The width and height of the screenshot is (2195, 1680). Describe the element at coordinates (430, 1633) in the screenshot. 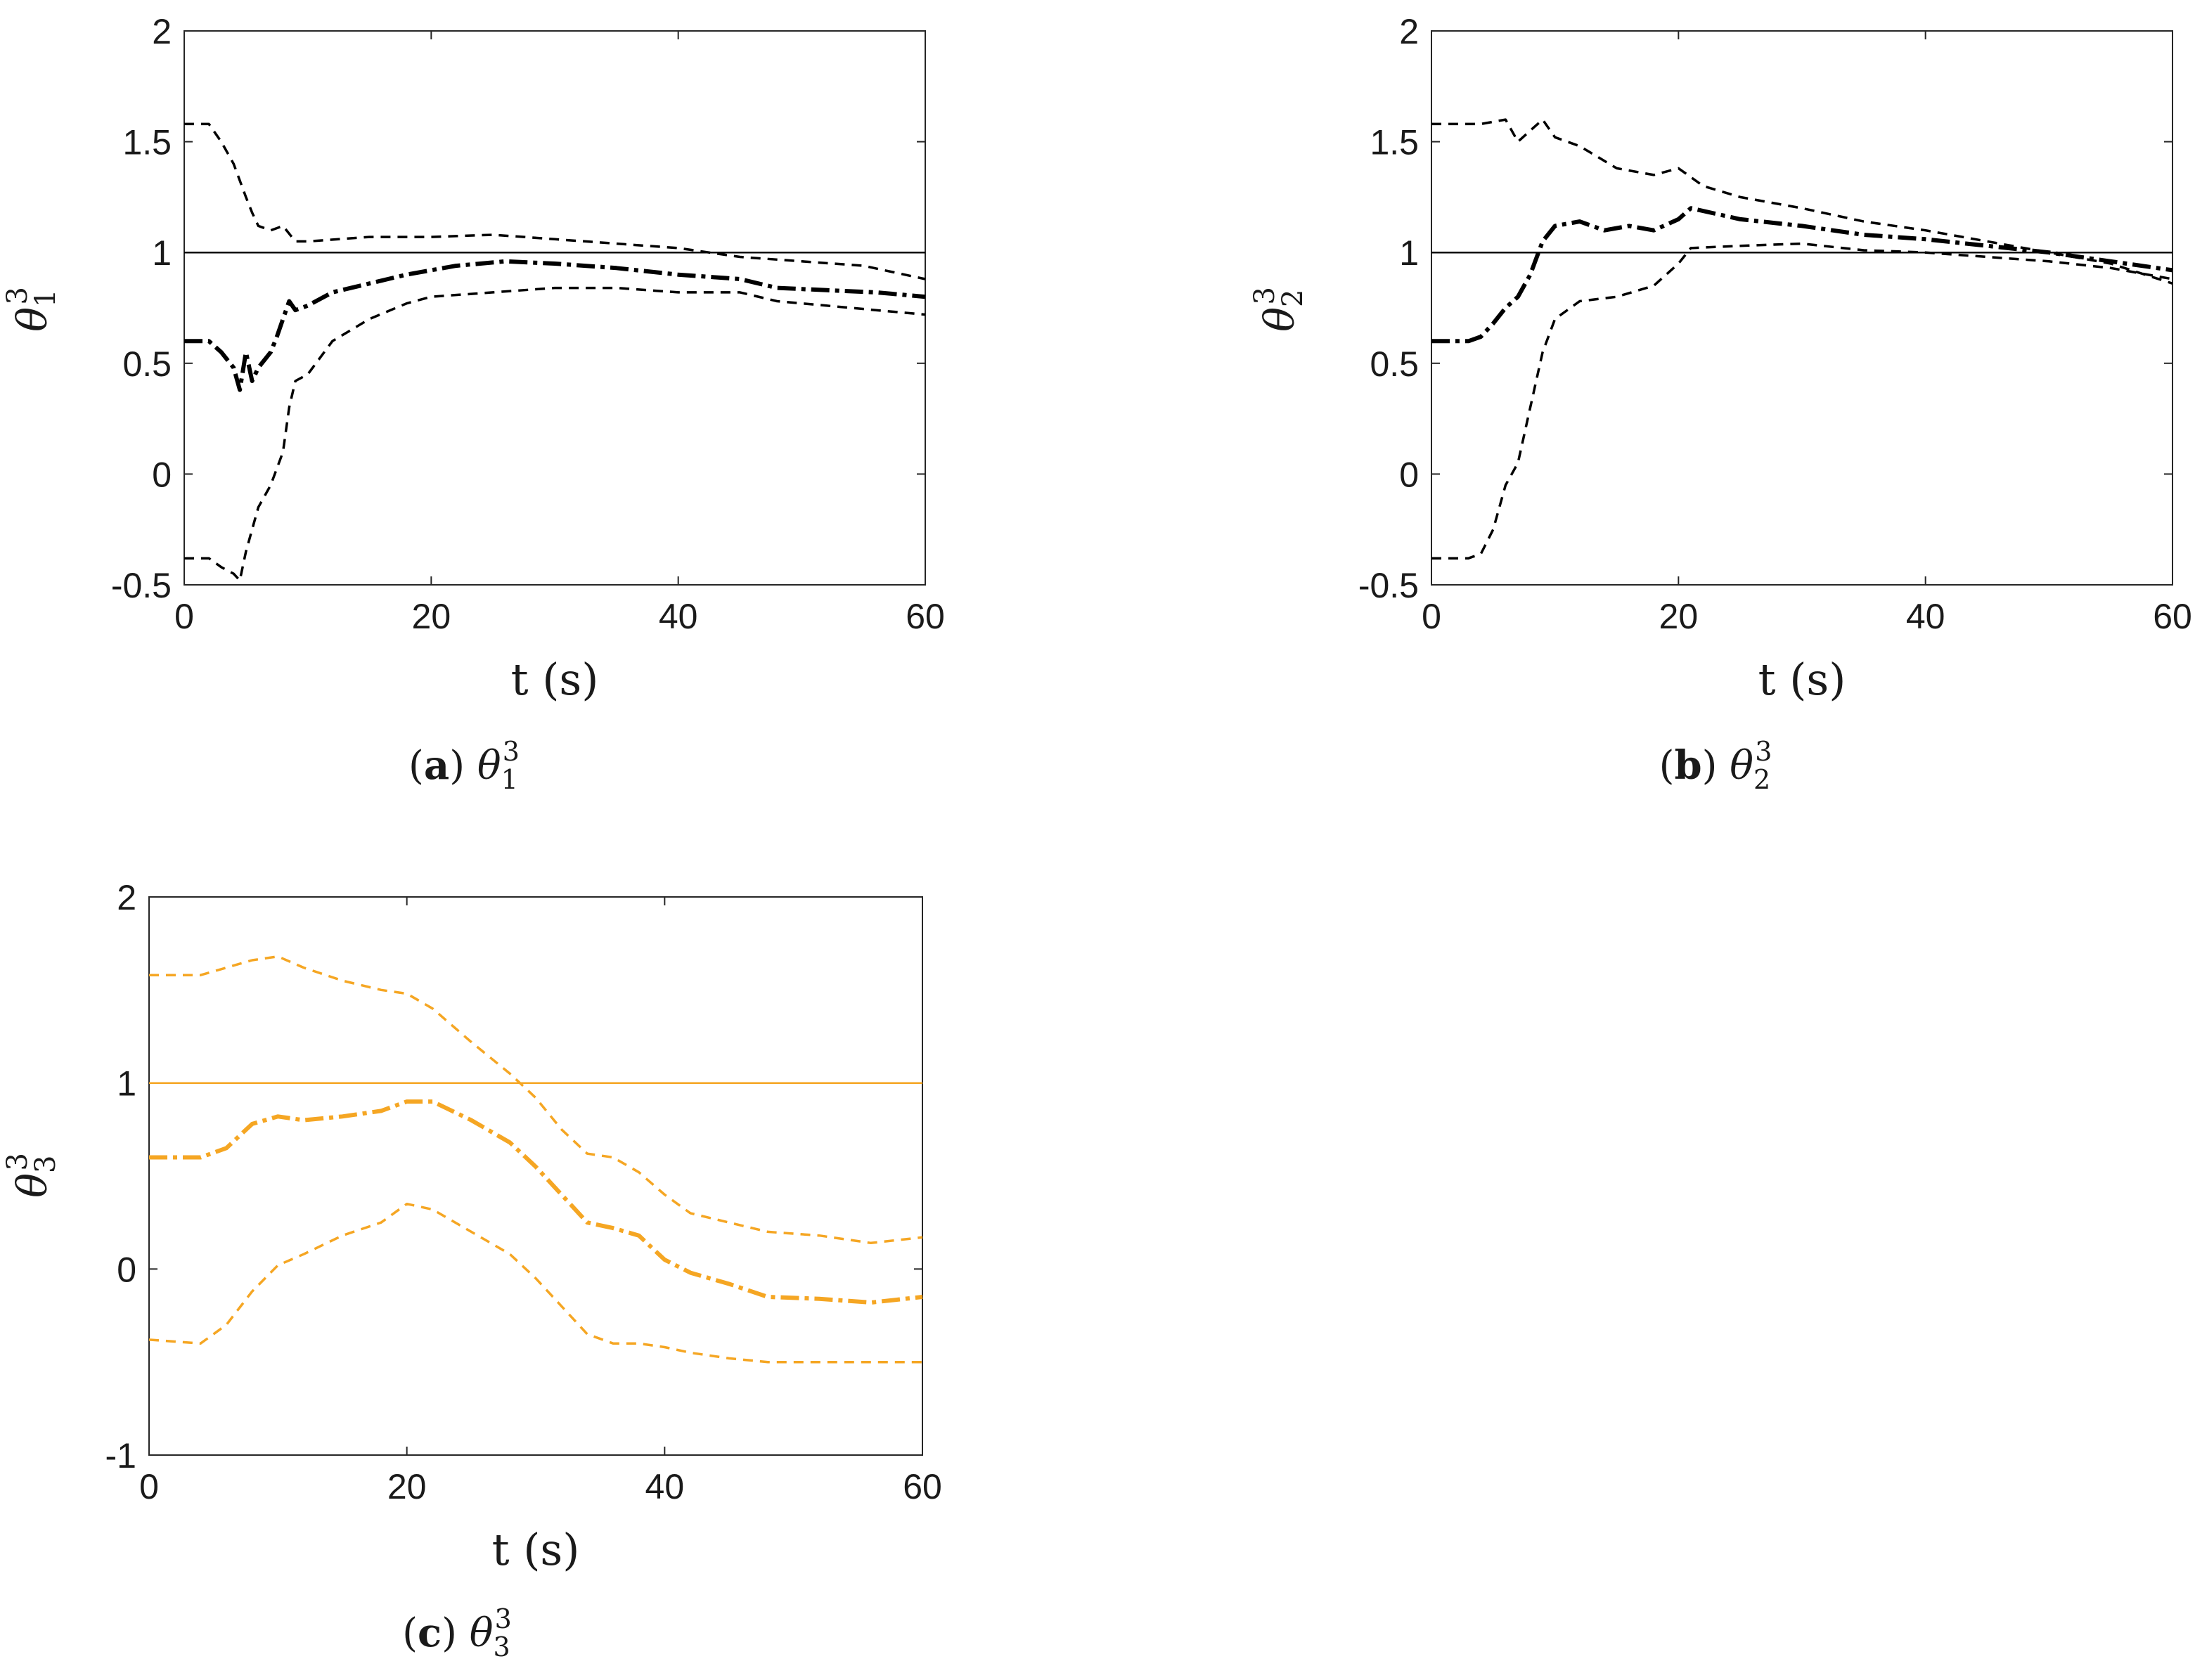

I see `caption-letter: c` at that location.